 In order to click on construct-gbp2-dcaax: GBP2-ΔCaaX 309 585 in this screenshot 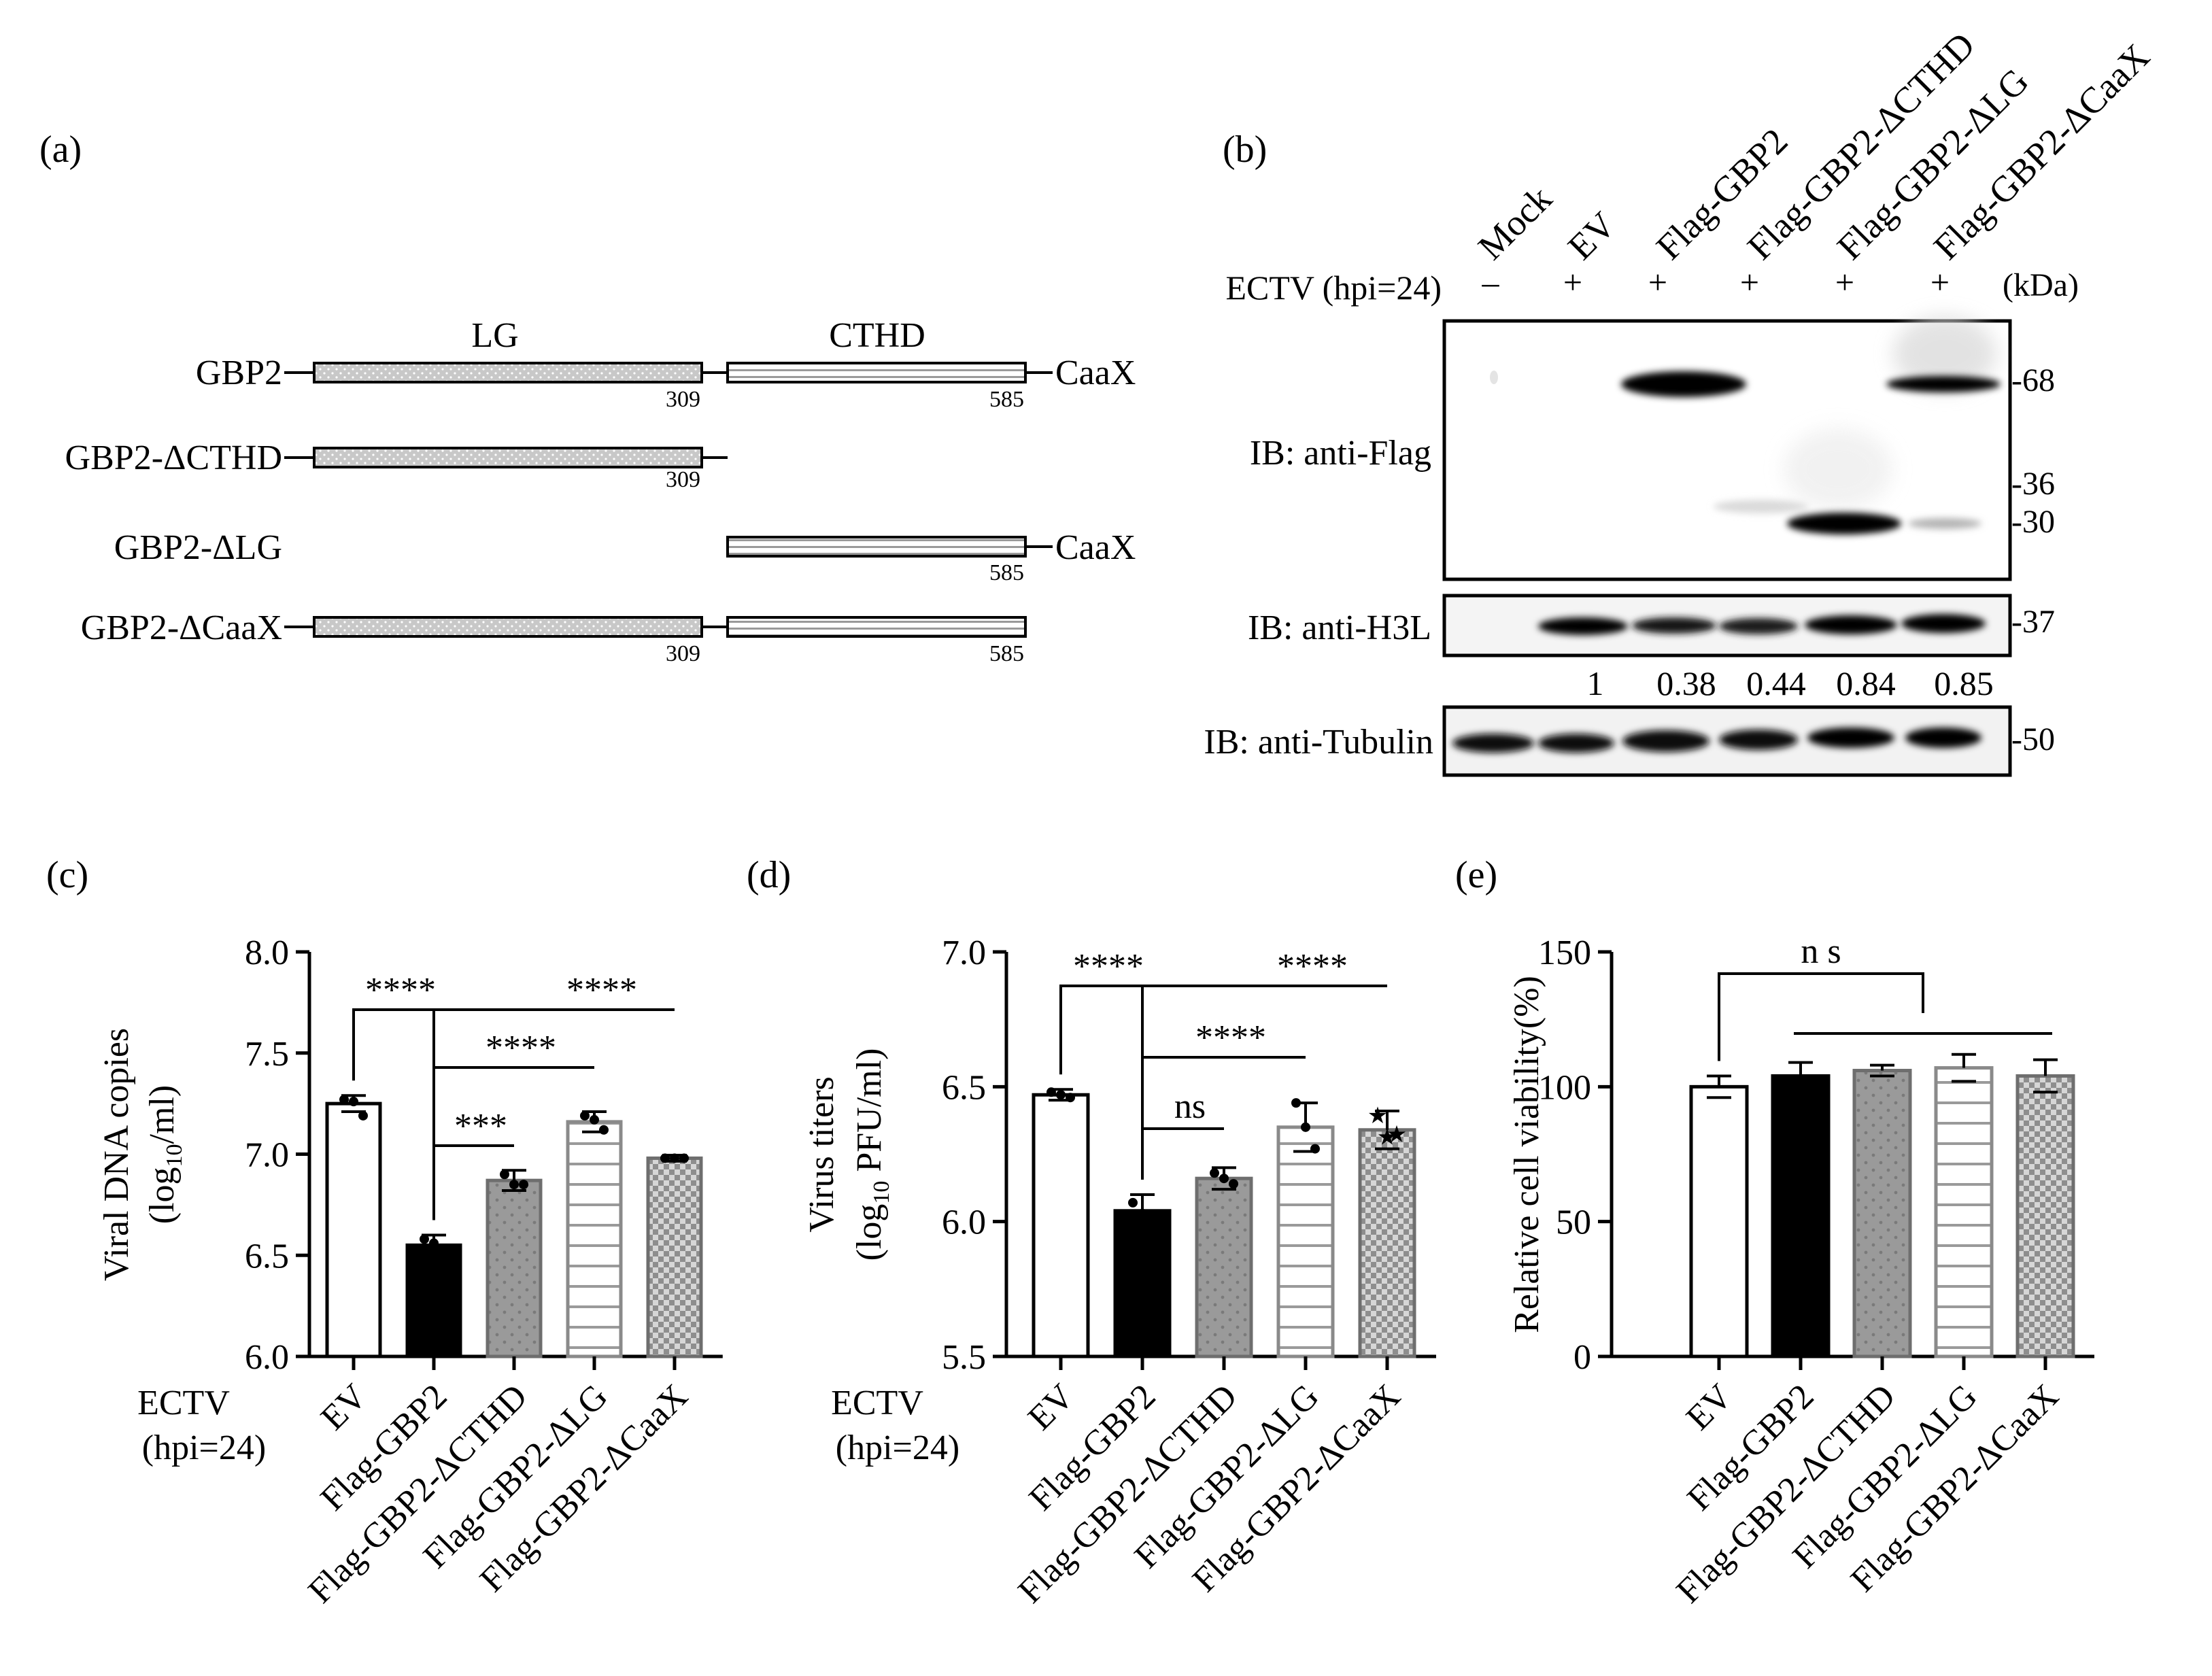, I will do `click(554, 638)`.